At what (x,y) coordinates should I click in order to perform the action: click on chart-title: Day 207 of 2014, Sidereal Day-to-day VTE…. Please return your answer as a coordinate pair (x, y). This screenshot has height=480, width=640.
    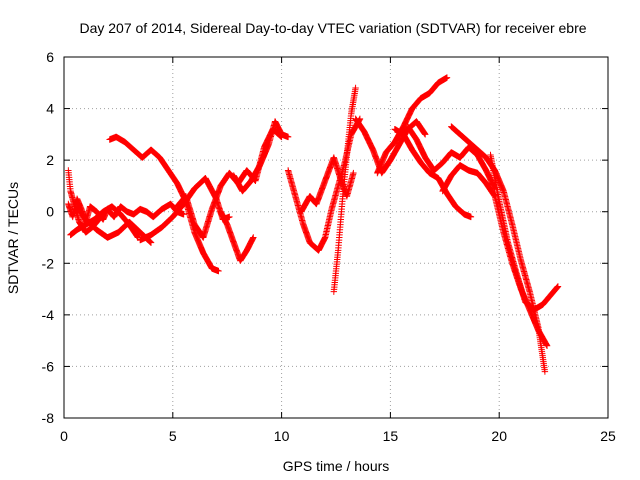
    Looking at the image, I should click on (332, 28).